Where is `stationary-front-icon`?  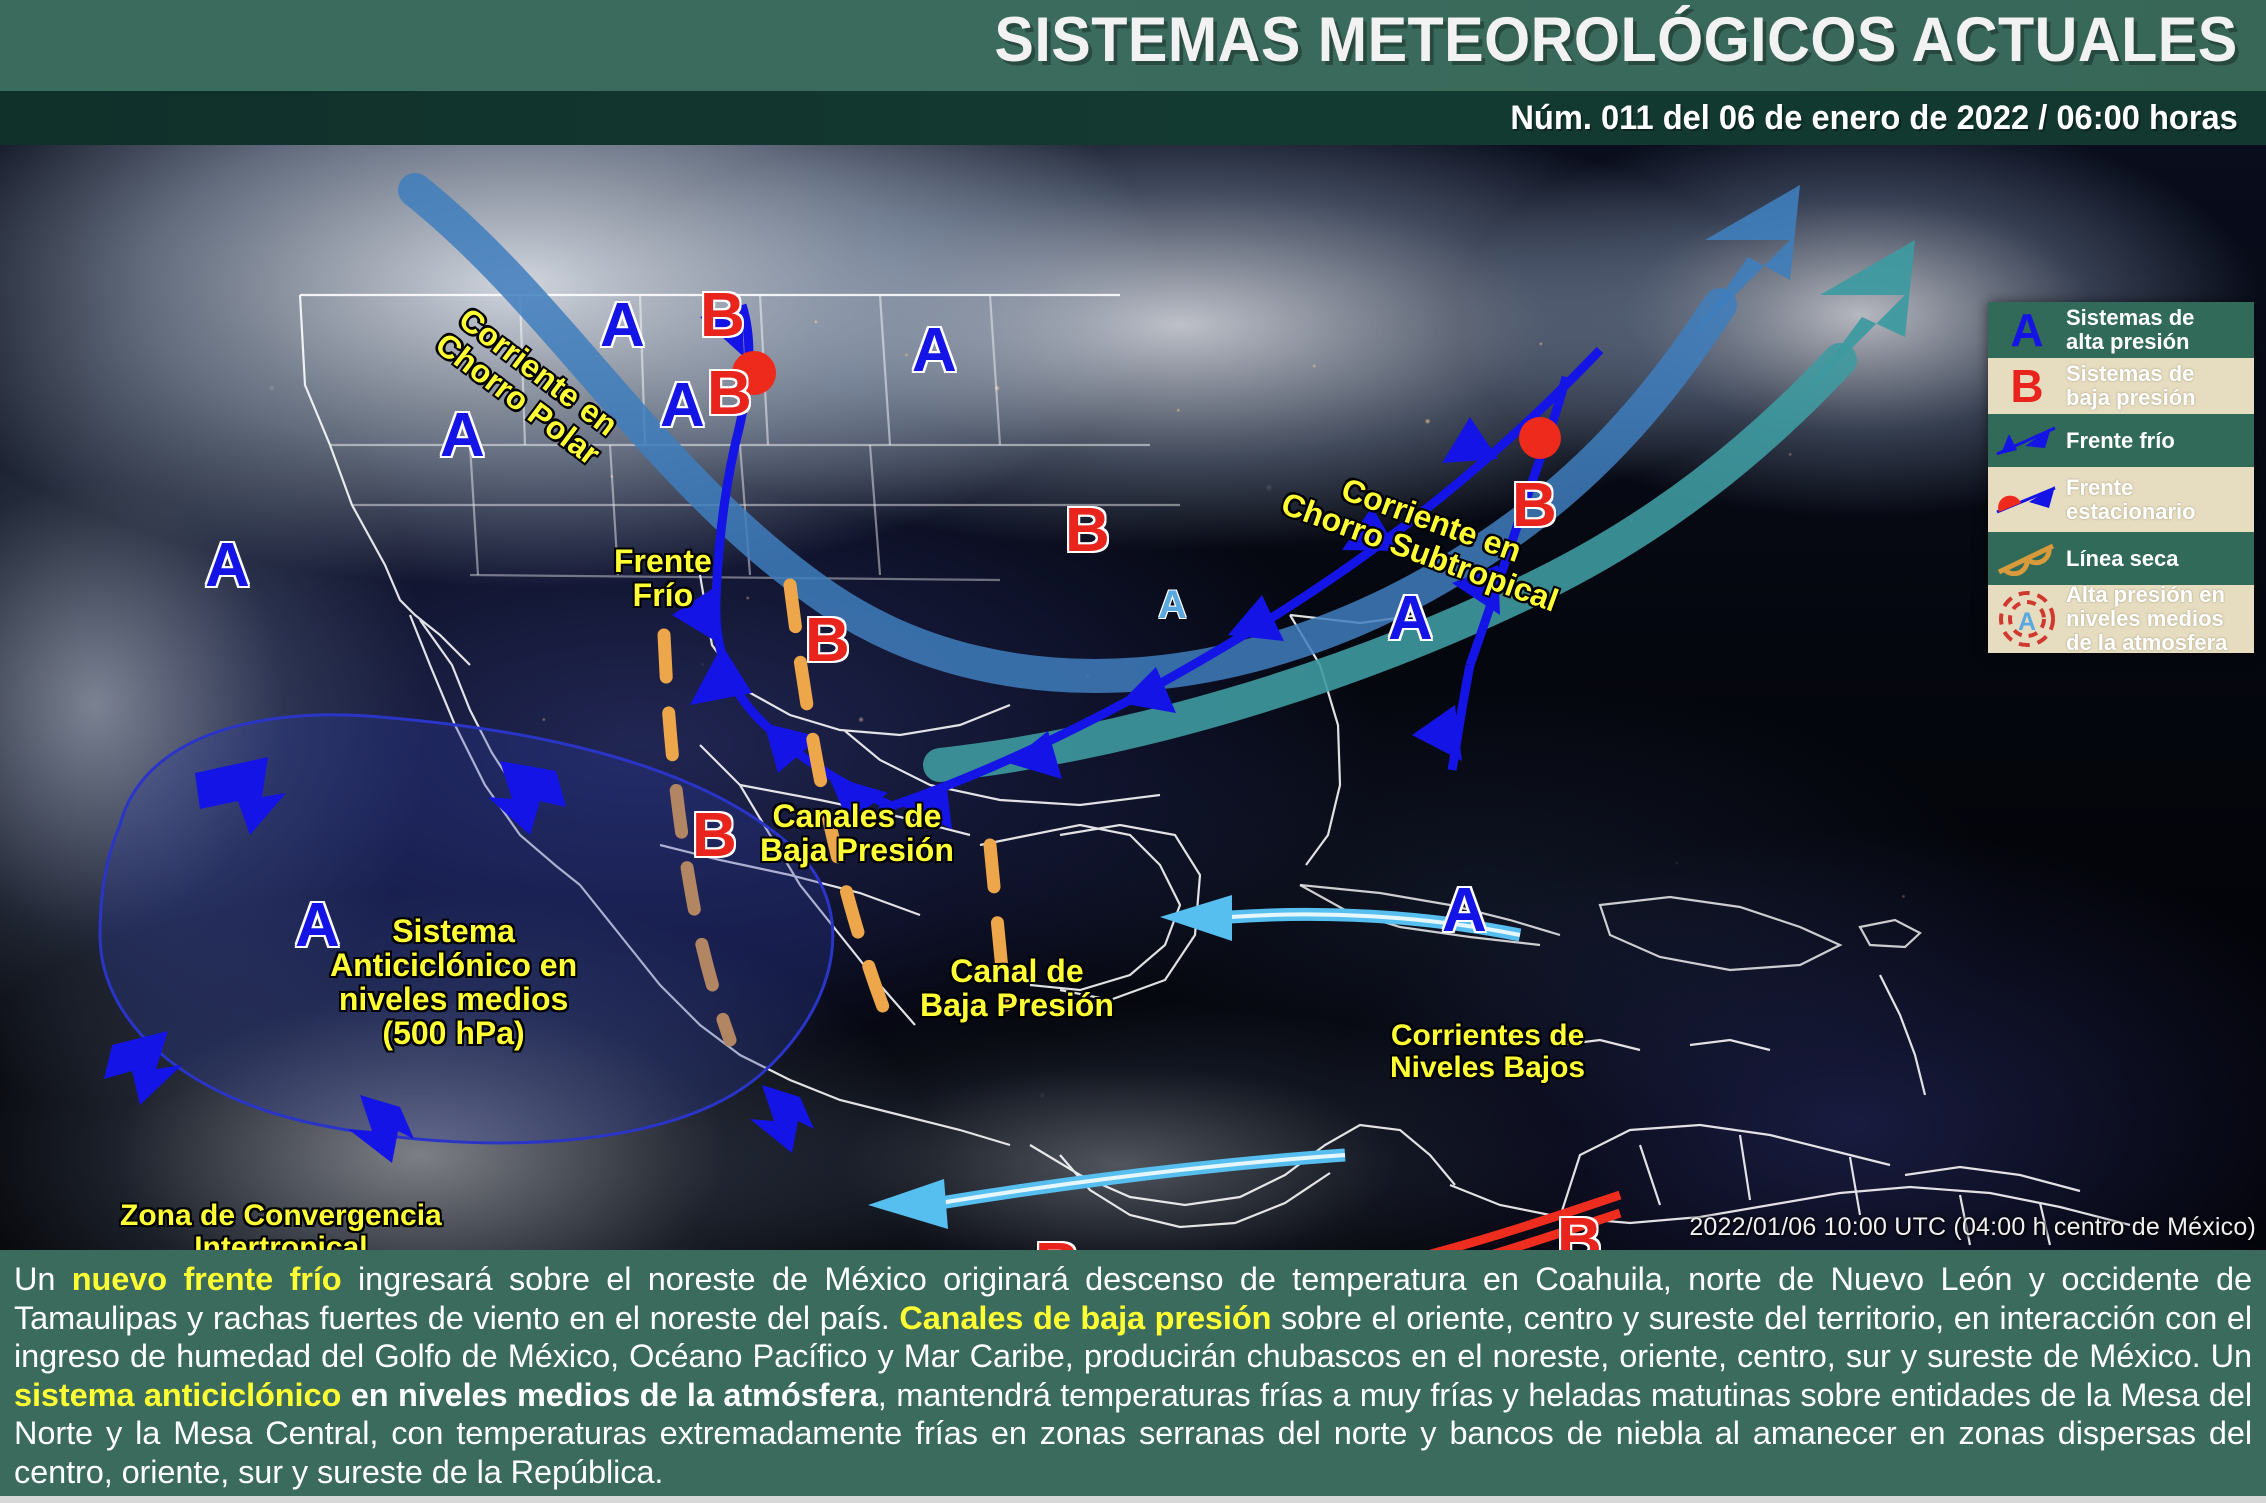
stationary-front-icon is located at coordinates (2027, 500).